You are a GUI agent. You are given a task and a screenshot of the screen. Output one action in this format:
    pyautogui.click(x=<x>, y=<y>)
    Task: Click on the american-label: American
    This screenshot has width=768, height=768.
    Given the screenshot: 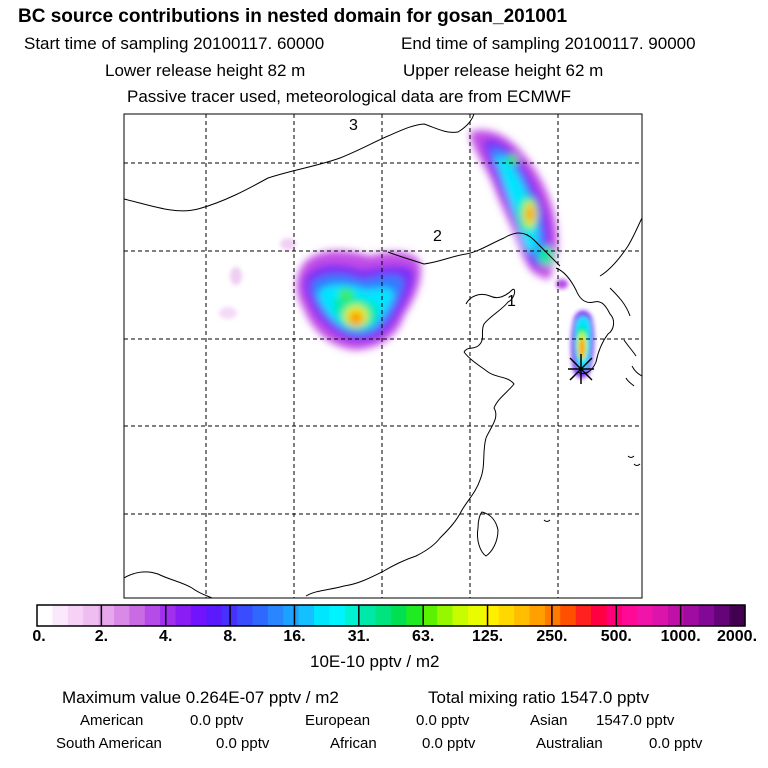 What is the action you would take?
    pyautogui.click(x=112, y=720)
    